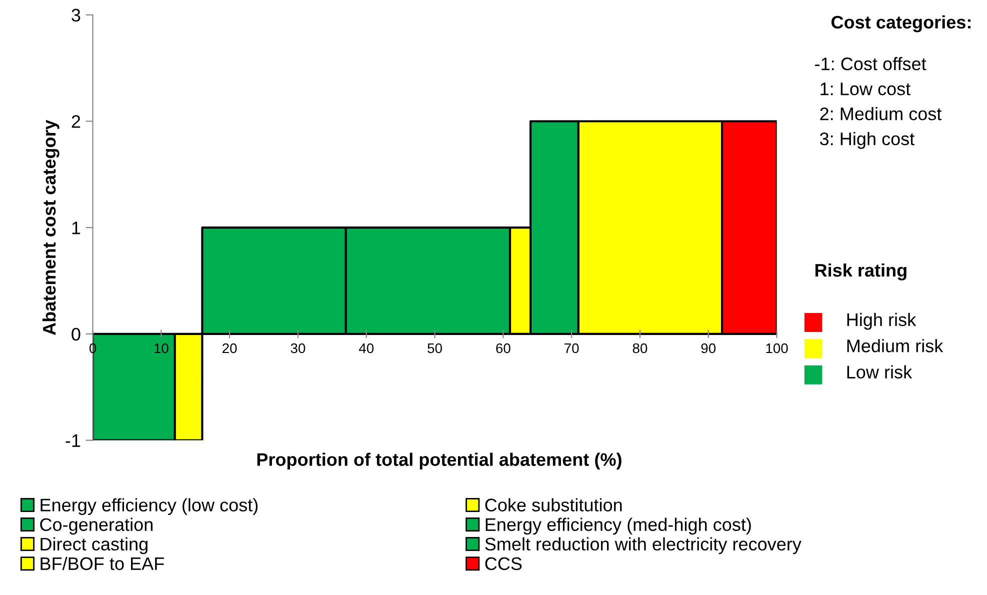  Describe the element at coordinates (76, 334) in the screenshot. I see `y-tick-label: 0` at that location.